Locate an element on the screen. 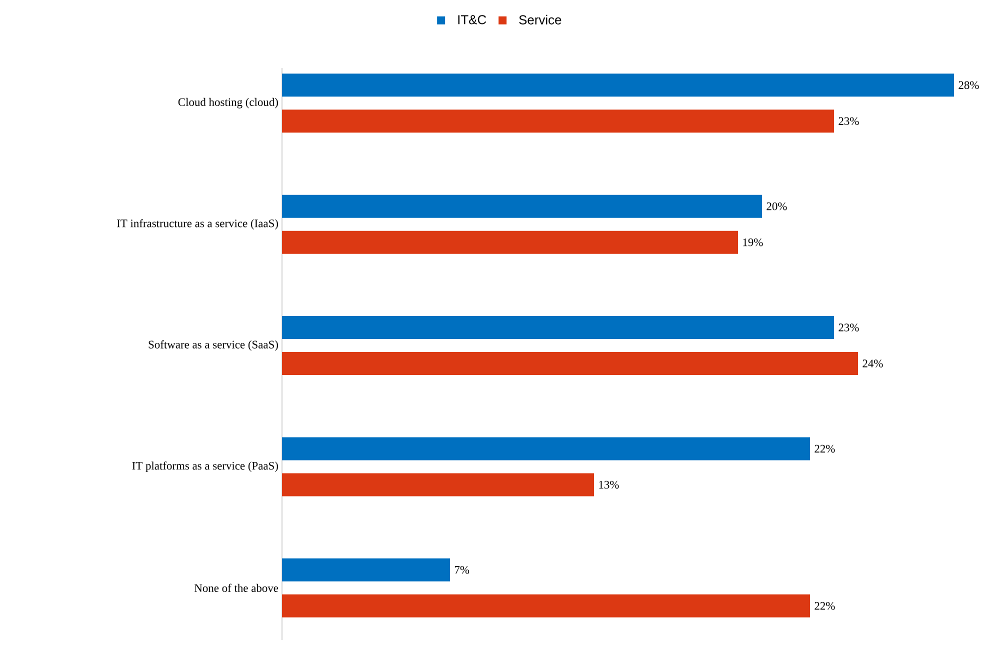  data-label: 24% is located at coordinates (872, 364).